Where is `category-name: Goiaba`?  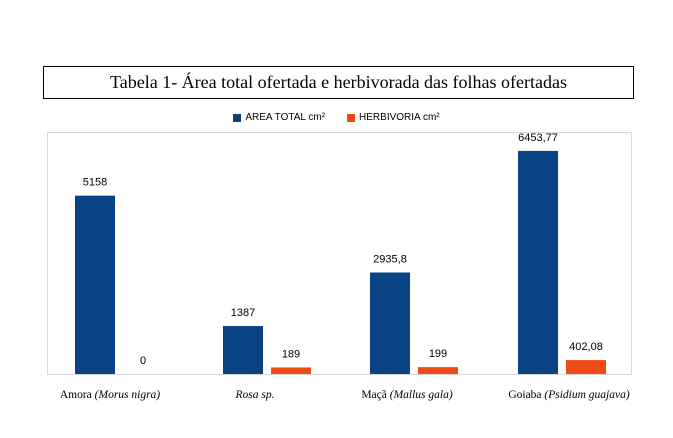
category-name: Goiaba is located at coordinates (525, 395).